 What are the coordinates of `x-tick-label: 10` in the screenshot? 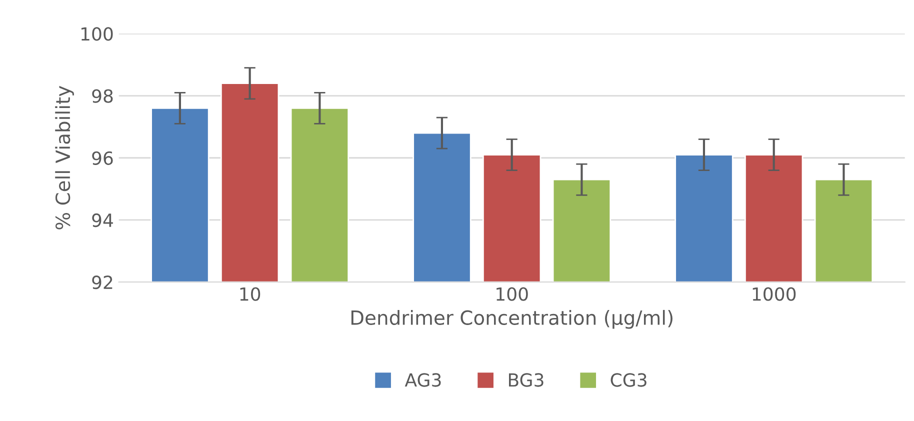 It's located at (250, 294).